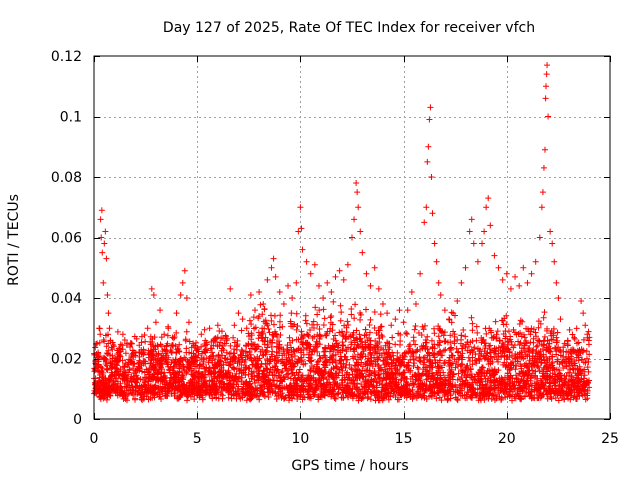 The image size is (640, 480). Describe the element at coordinates (94, 439) in the screenshot. I see `x-tick-label: 0` at that location.